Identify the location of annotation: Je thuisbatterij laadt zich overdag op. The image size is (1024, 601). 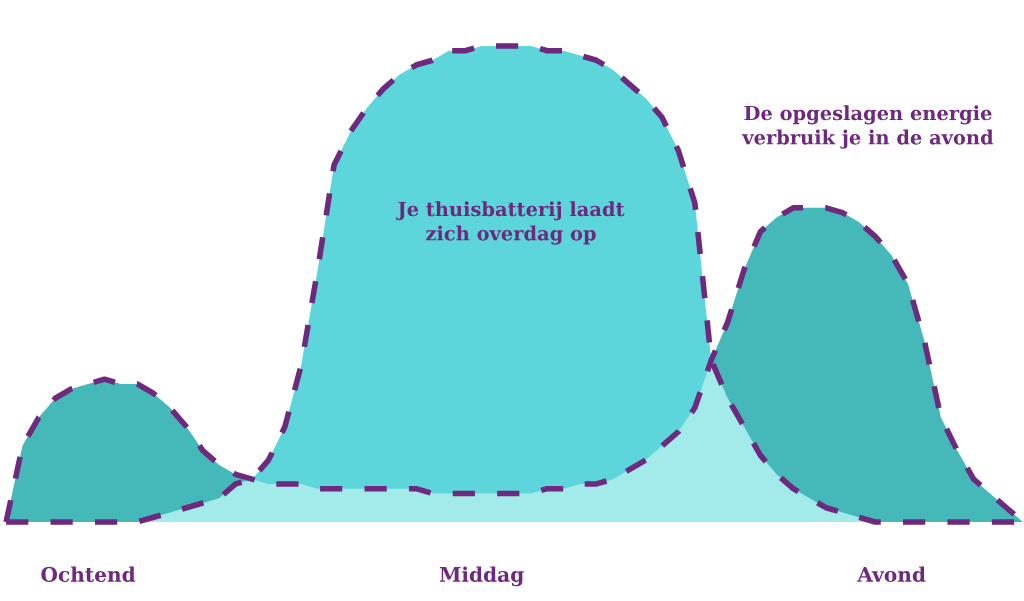
(510, 223).